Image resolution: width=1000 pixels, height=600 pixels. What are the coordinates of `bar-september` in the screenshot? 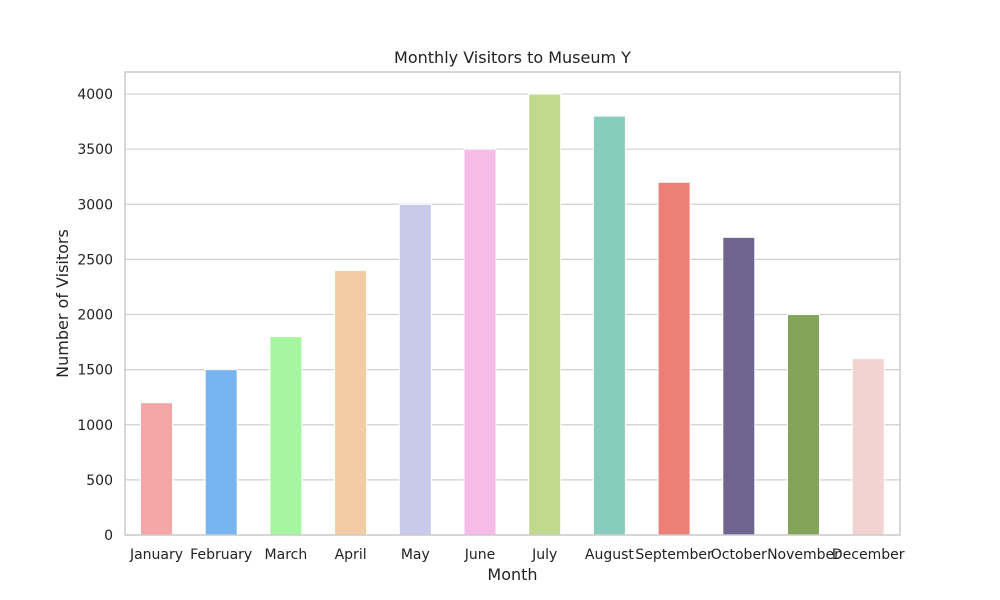 It's located at (674, 358).